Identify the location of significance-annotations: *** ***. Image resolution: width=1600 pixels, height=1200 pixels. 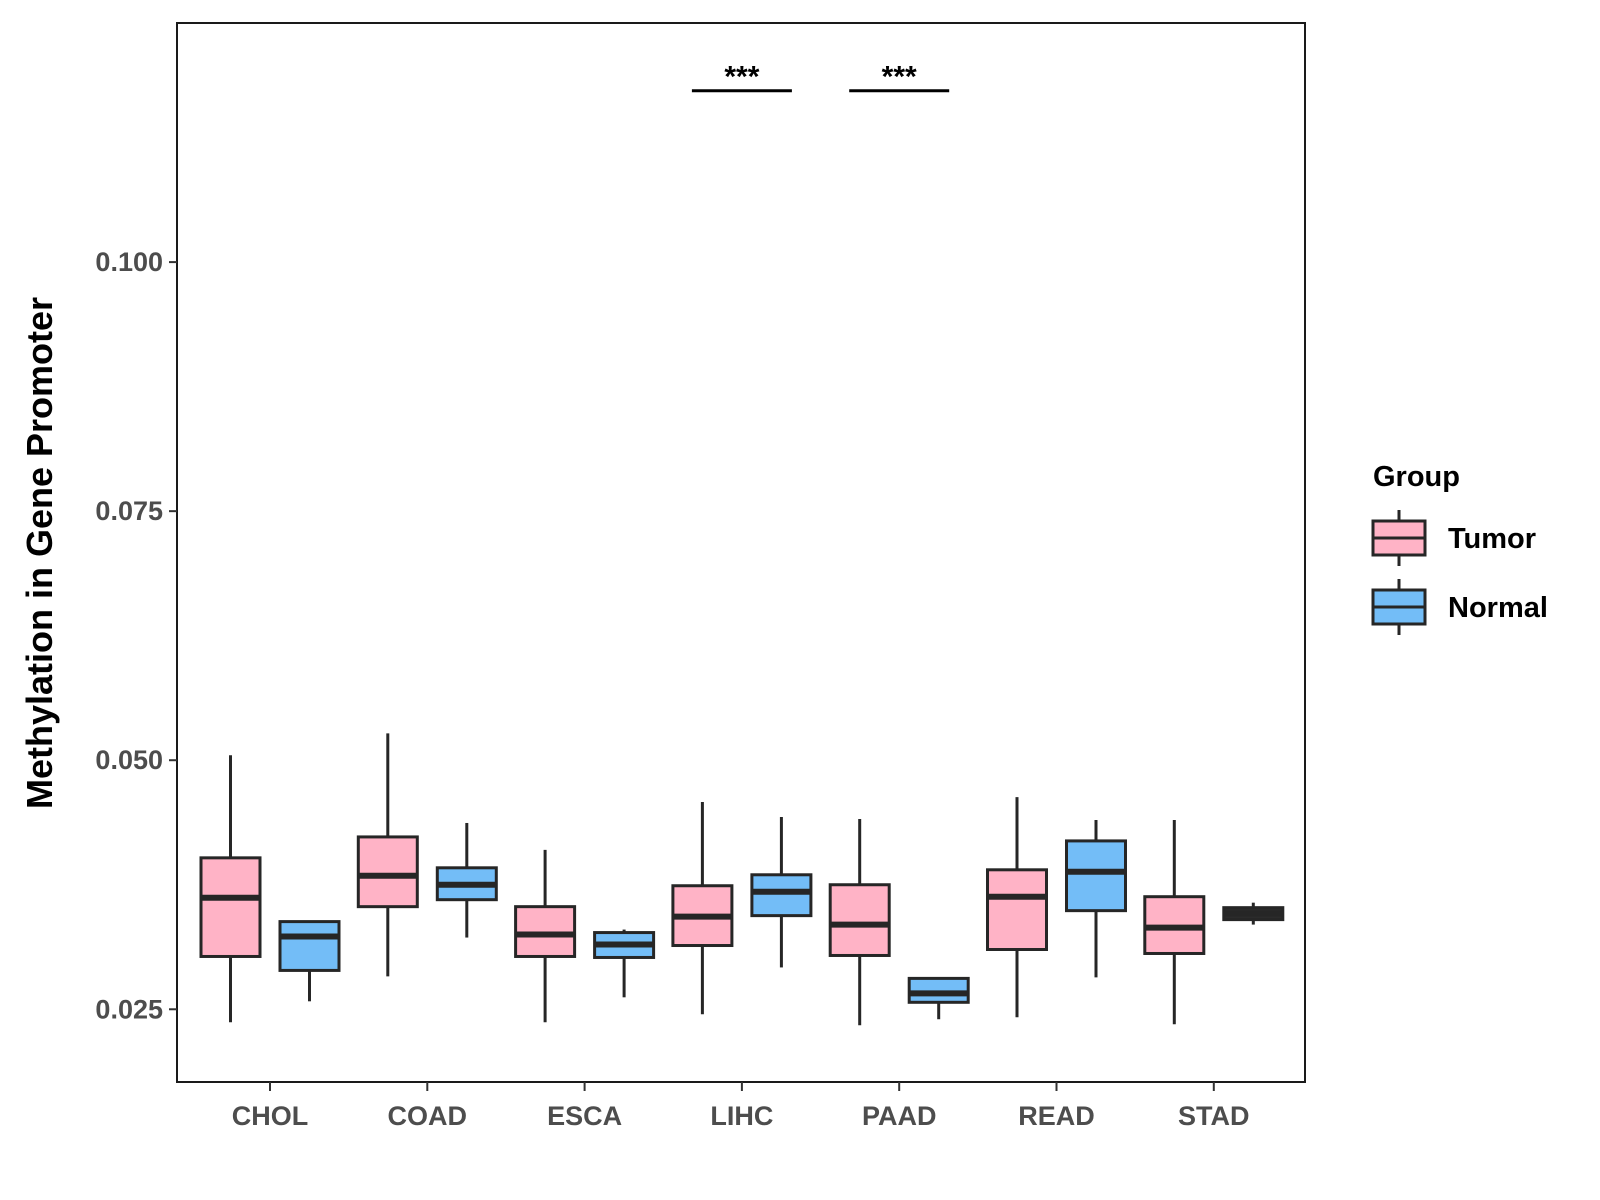
(820, 77).